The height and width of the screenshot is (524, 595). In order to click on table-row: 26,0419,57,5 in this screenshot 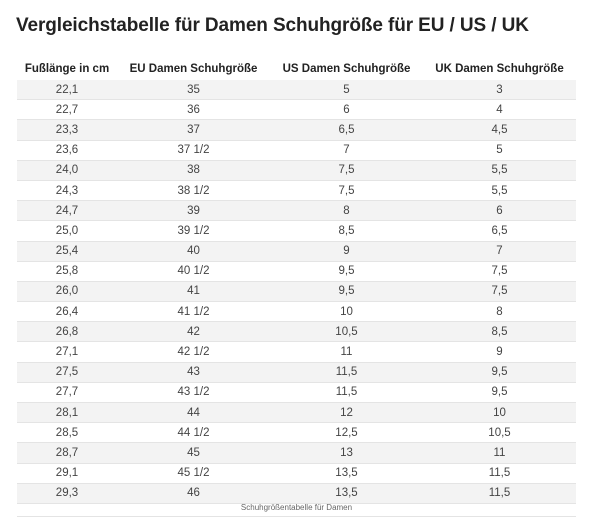, I will do `click(296, 291)`.